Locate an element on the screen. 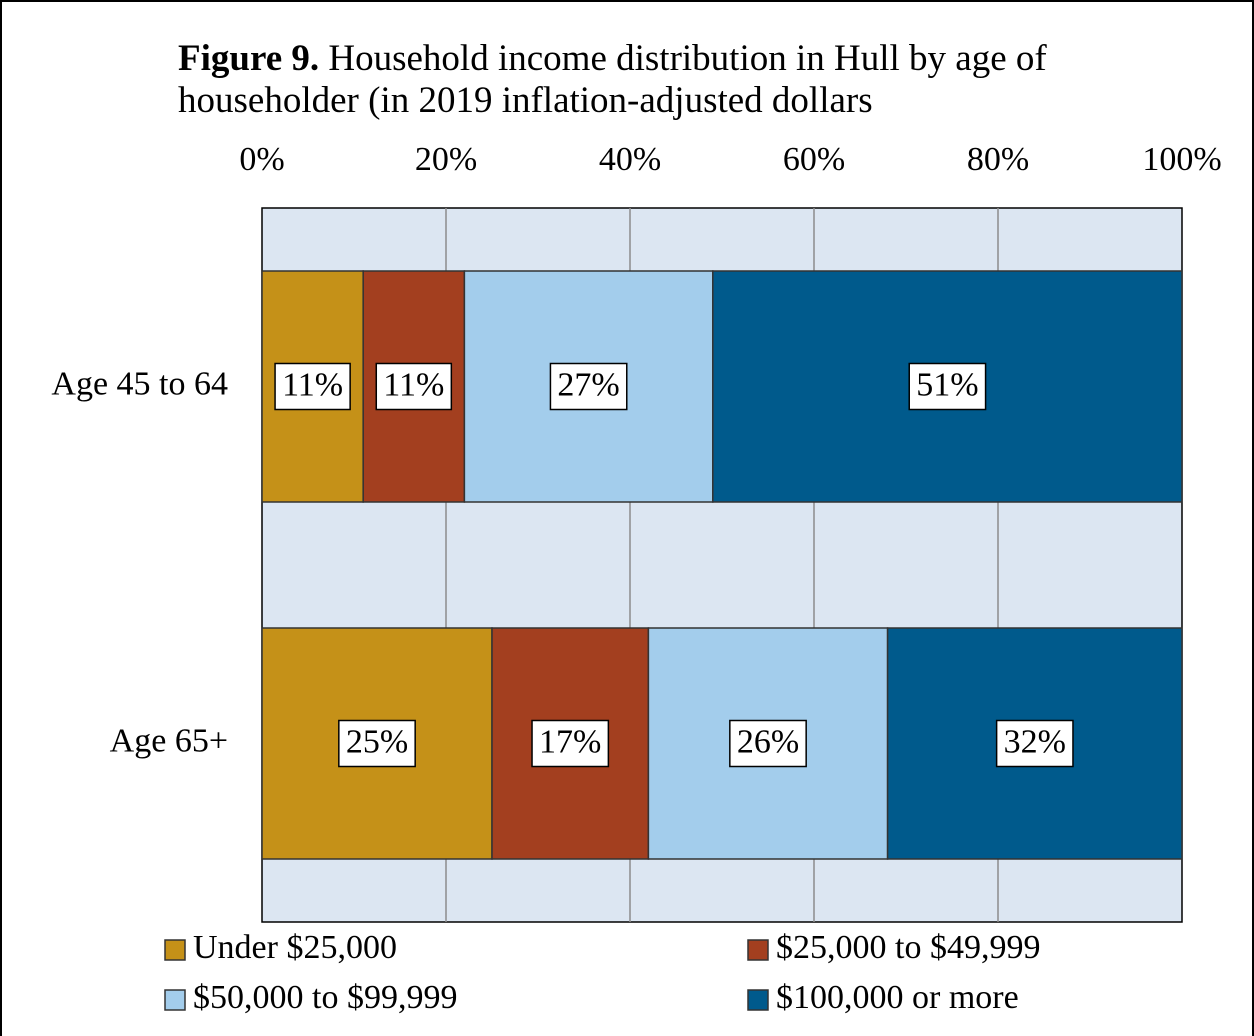  legend-label: Under $25,000 is located at coordinates (295, 947).